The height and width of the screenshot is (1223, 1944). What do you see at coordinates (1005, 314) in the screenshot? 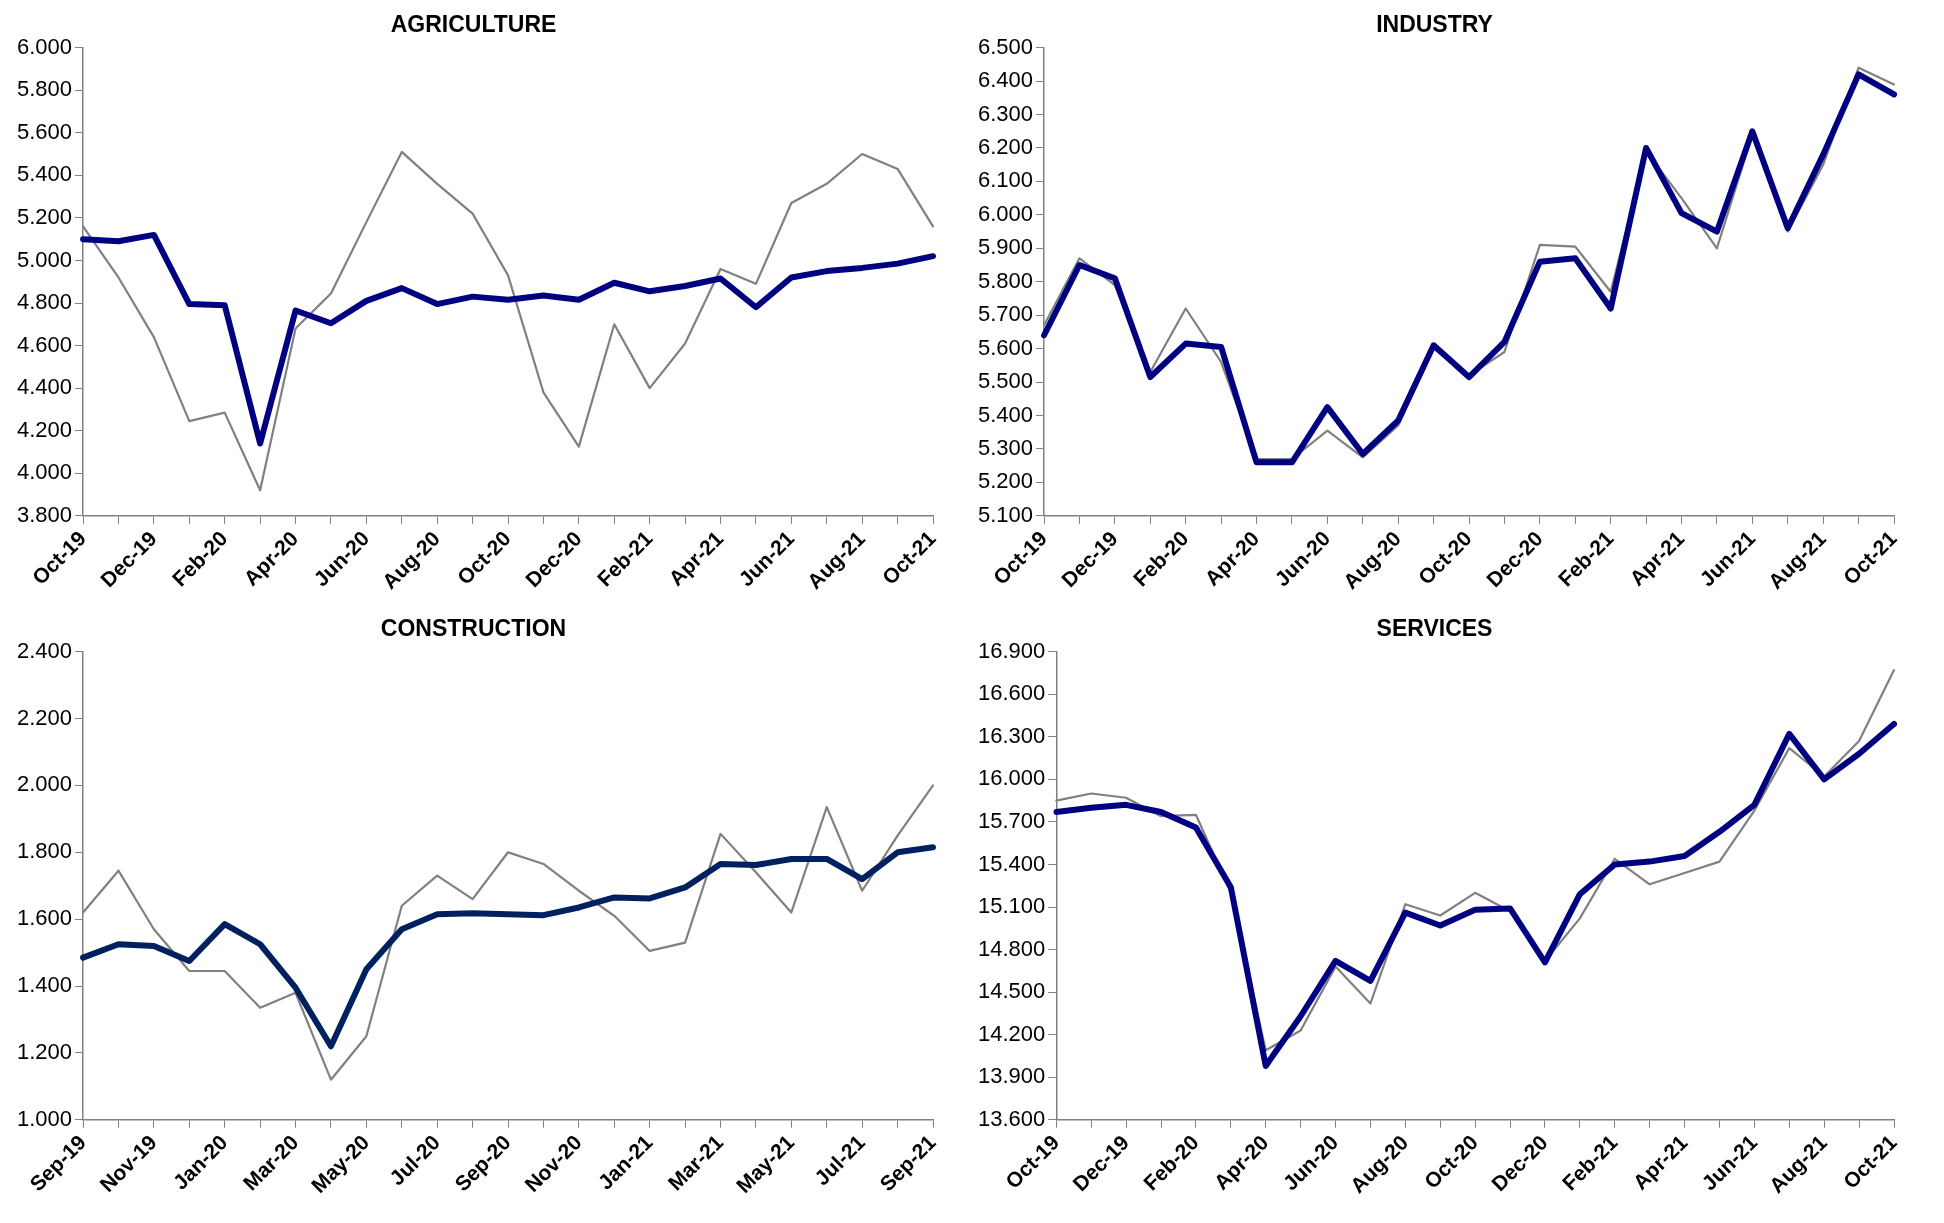
I see `y-tick-label: 5.700` at bounding box center [1005, 314].